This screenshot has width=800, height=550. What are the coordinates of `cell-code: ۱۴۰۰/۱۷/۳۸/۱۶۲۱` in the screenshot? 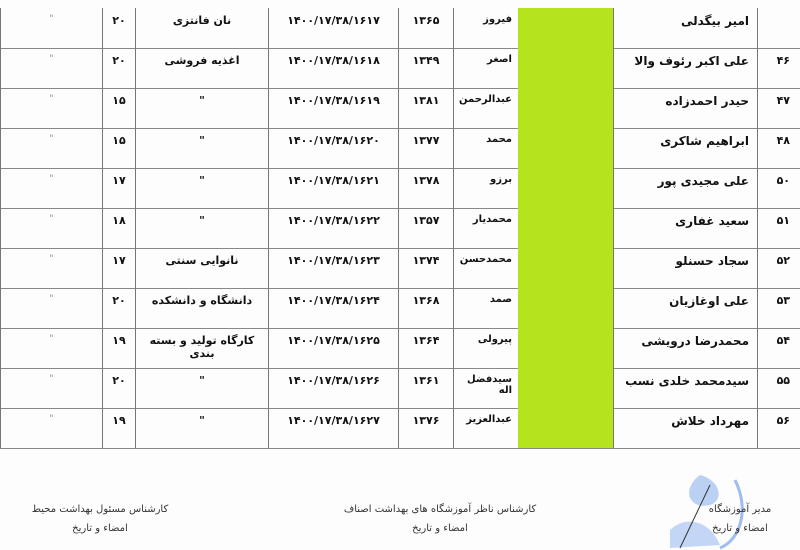 It's located at (333, 188).